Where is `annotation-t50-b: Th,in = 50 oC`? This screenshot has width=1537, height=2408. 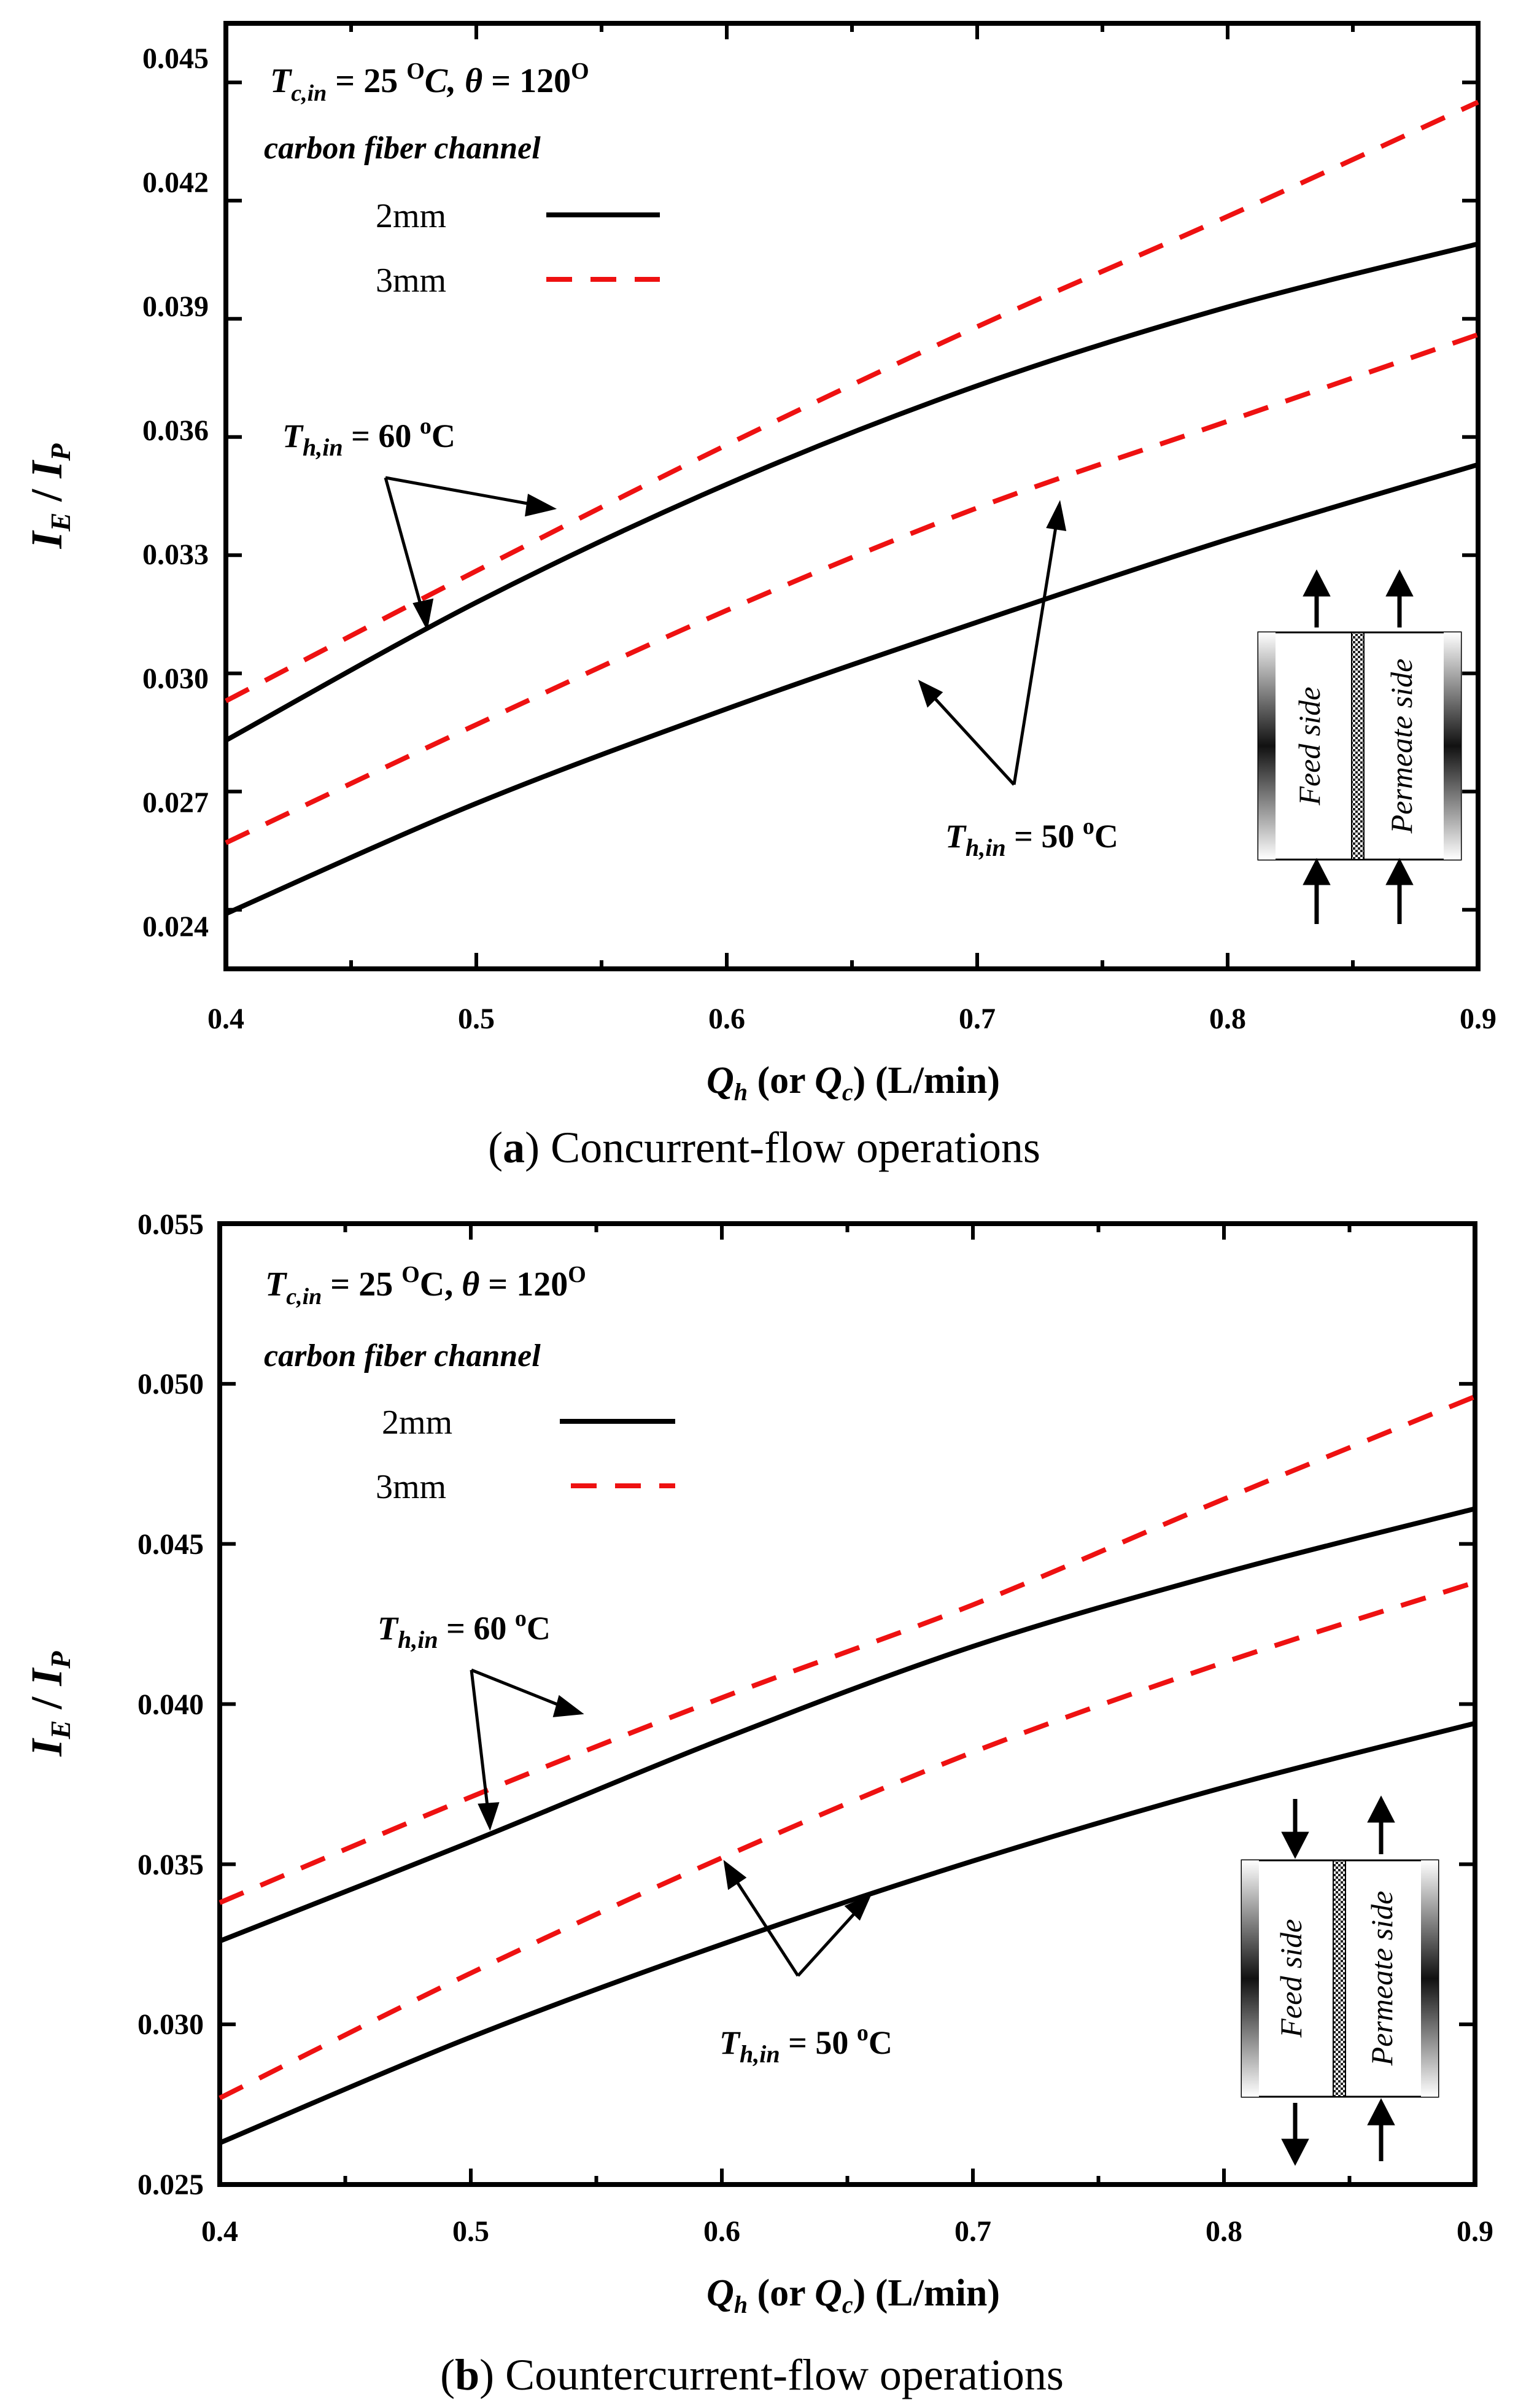
annotation-t50-b: Th,in = 50 oC is located at coordinates (805, 2044).